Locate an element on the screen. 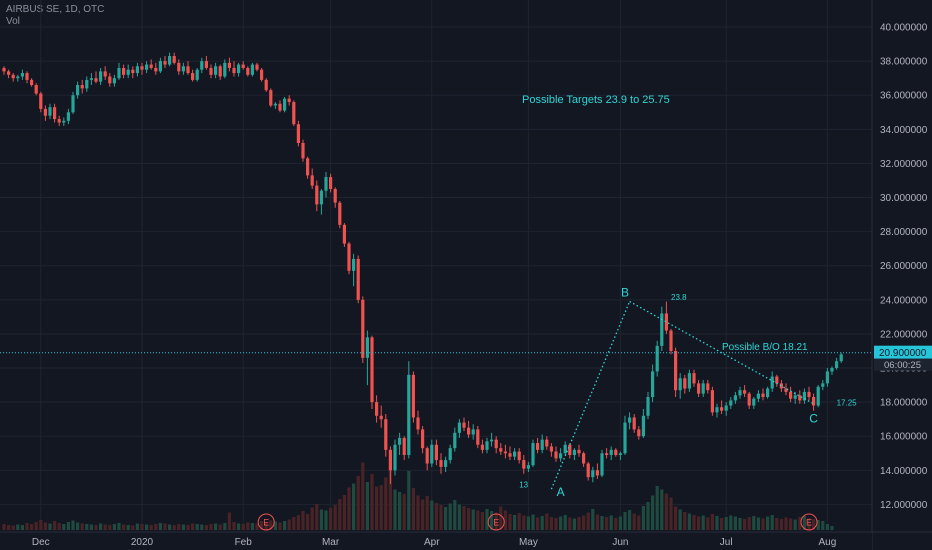  price-tick-label: 24.000000 is located at coordinates (904, 300).